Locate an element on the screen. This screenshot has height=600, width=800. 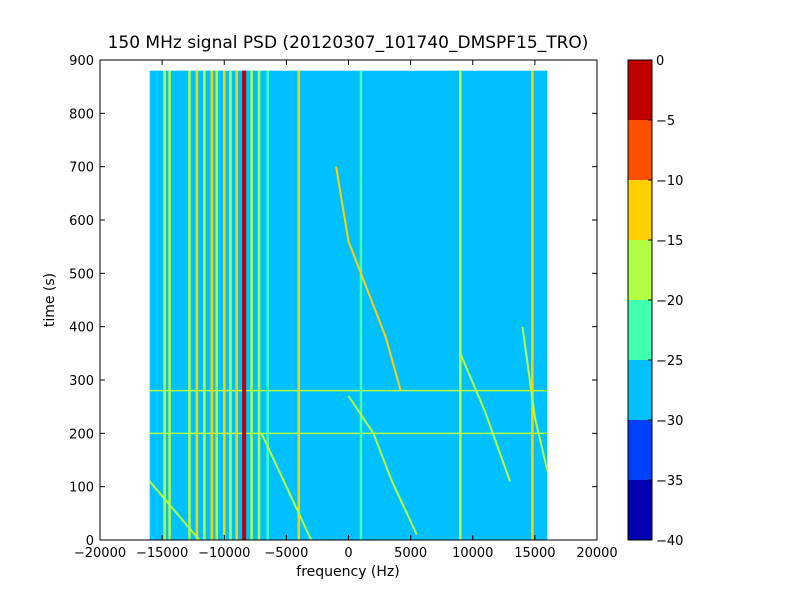
y-tick-label: 500 is located at coordinates (81, 274).